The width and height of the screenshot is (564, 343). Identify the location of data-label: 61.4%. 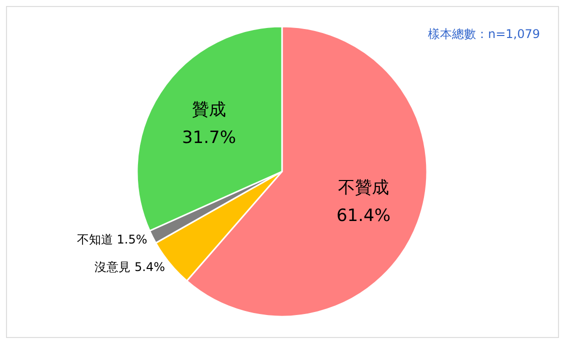
(363, 216).